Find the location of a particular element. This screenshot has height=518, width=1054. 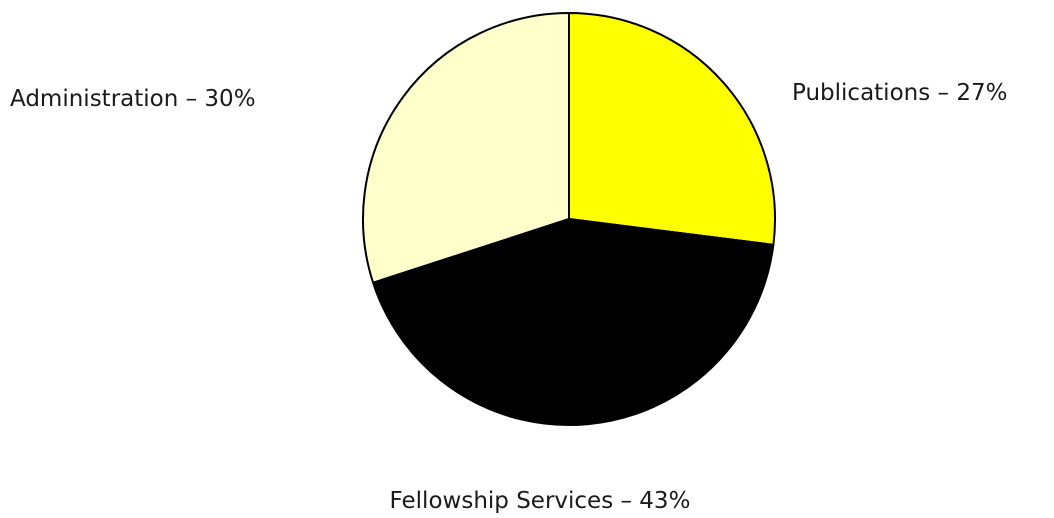

label-publications: Publications – 27% is located at coordinates (899, 93).